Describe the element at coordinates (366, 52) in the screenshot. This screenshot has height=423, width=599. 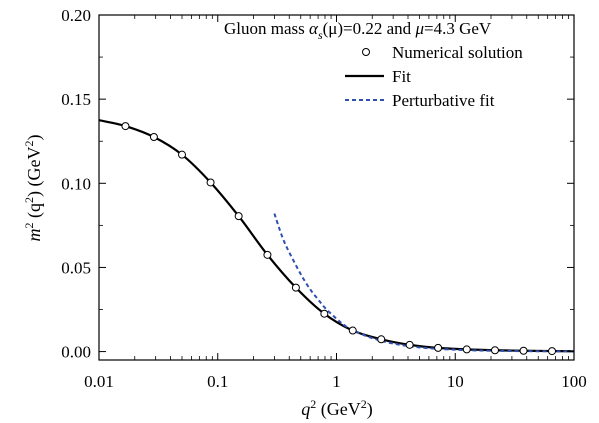
I see `legend-marker-numerical` at that location.